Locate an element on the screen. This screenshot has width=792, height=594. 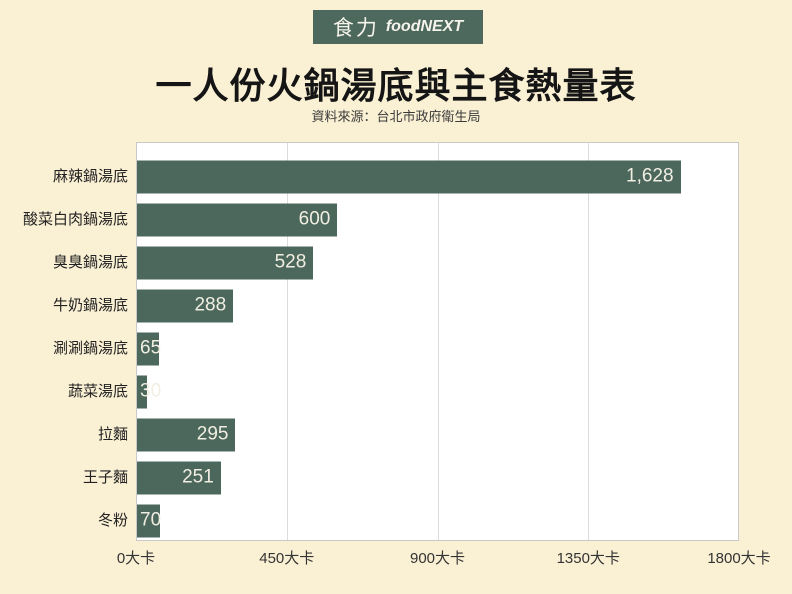
foodnext-logo: 食力 foodNEXT is located at coordinates (398, 27).